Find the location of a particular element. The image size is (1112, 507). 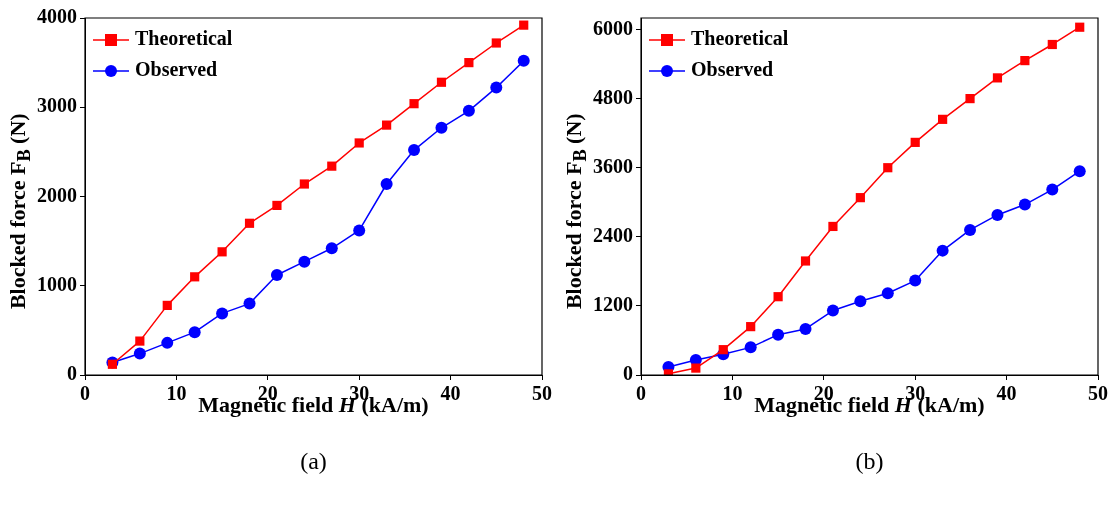

y-tick-label: 3000 is located at coordinates (57, 105).